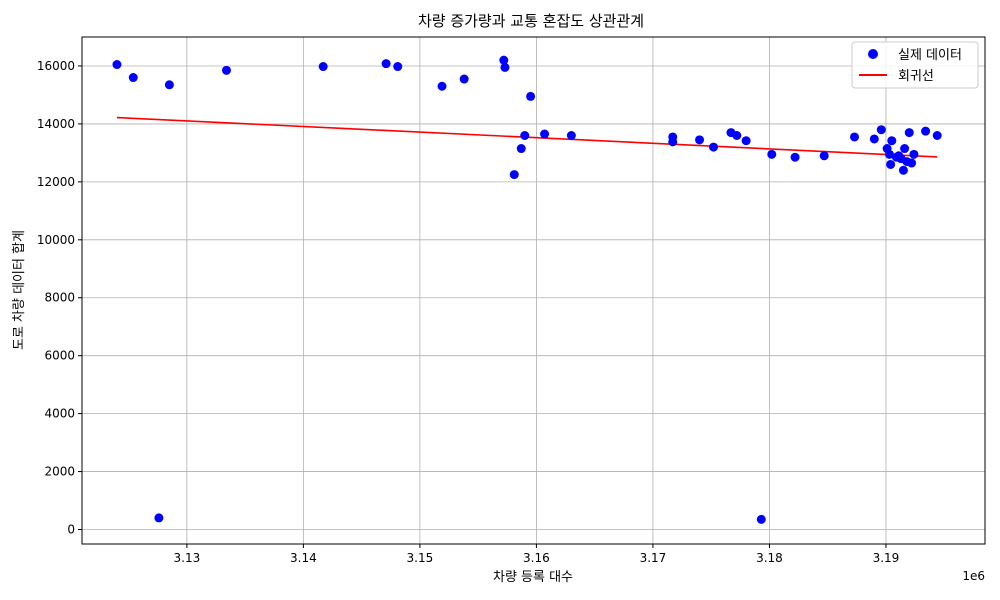  I want to click on legend: 실제 데이터 회귀선, so click(915, 65).